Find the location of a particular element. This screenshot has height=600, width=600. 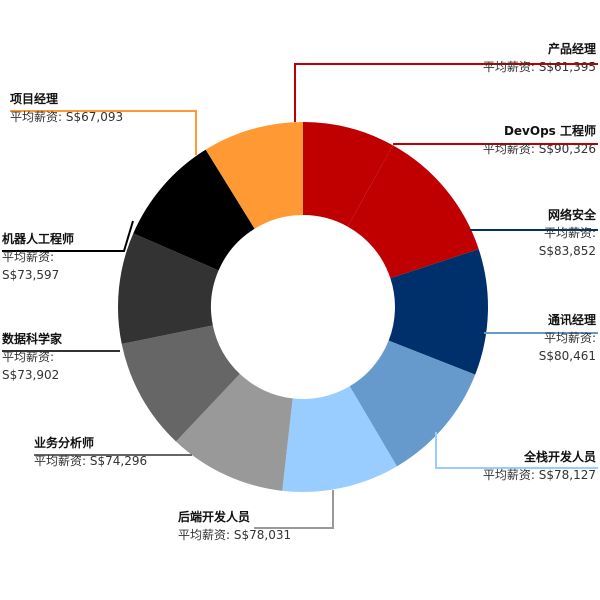

label-cyber-security: 网络安全 平均薪资: S$83,852 is located at coordinates (567, 233).